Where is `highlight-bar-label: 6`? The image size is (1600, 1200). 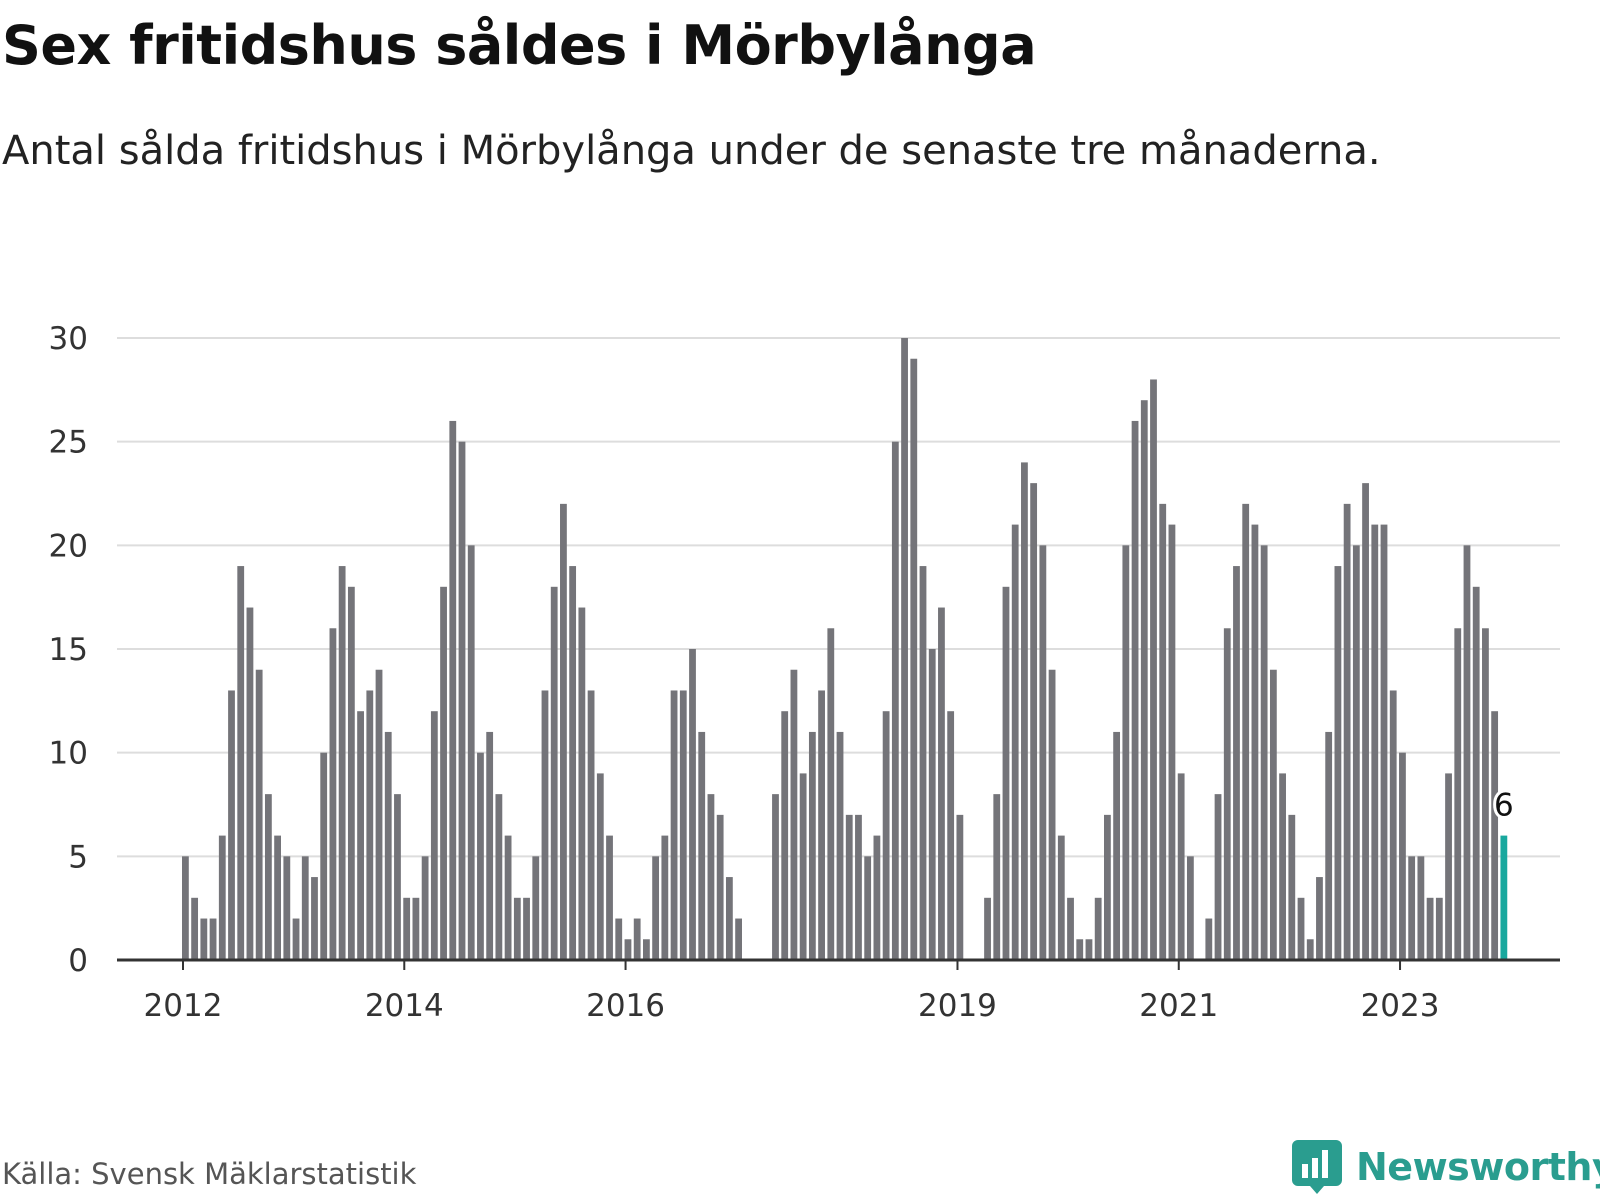 highlight-bar-label: 6 is located at coordinates (1504, 806).